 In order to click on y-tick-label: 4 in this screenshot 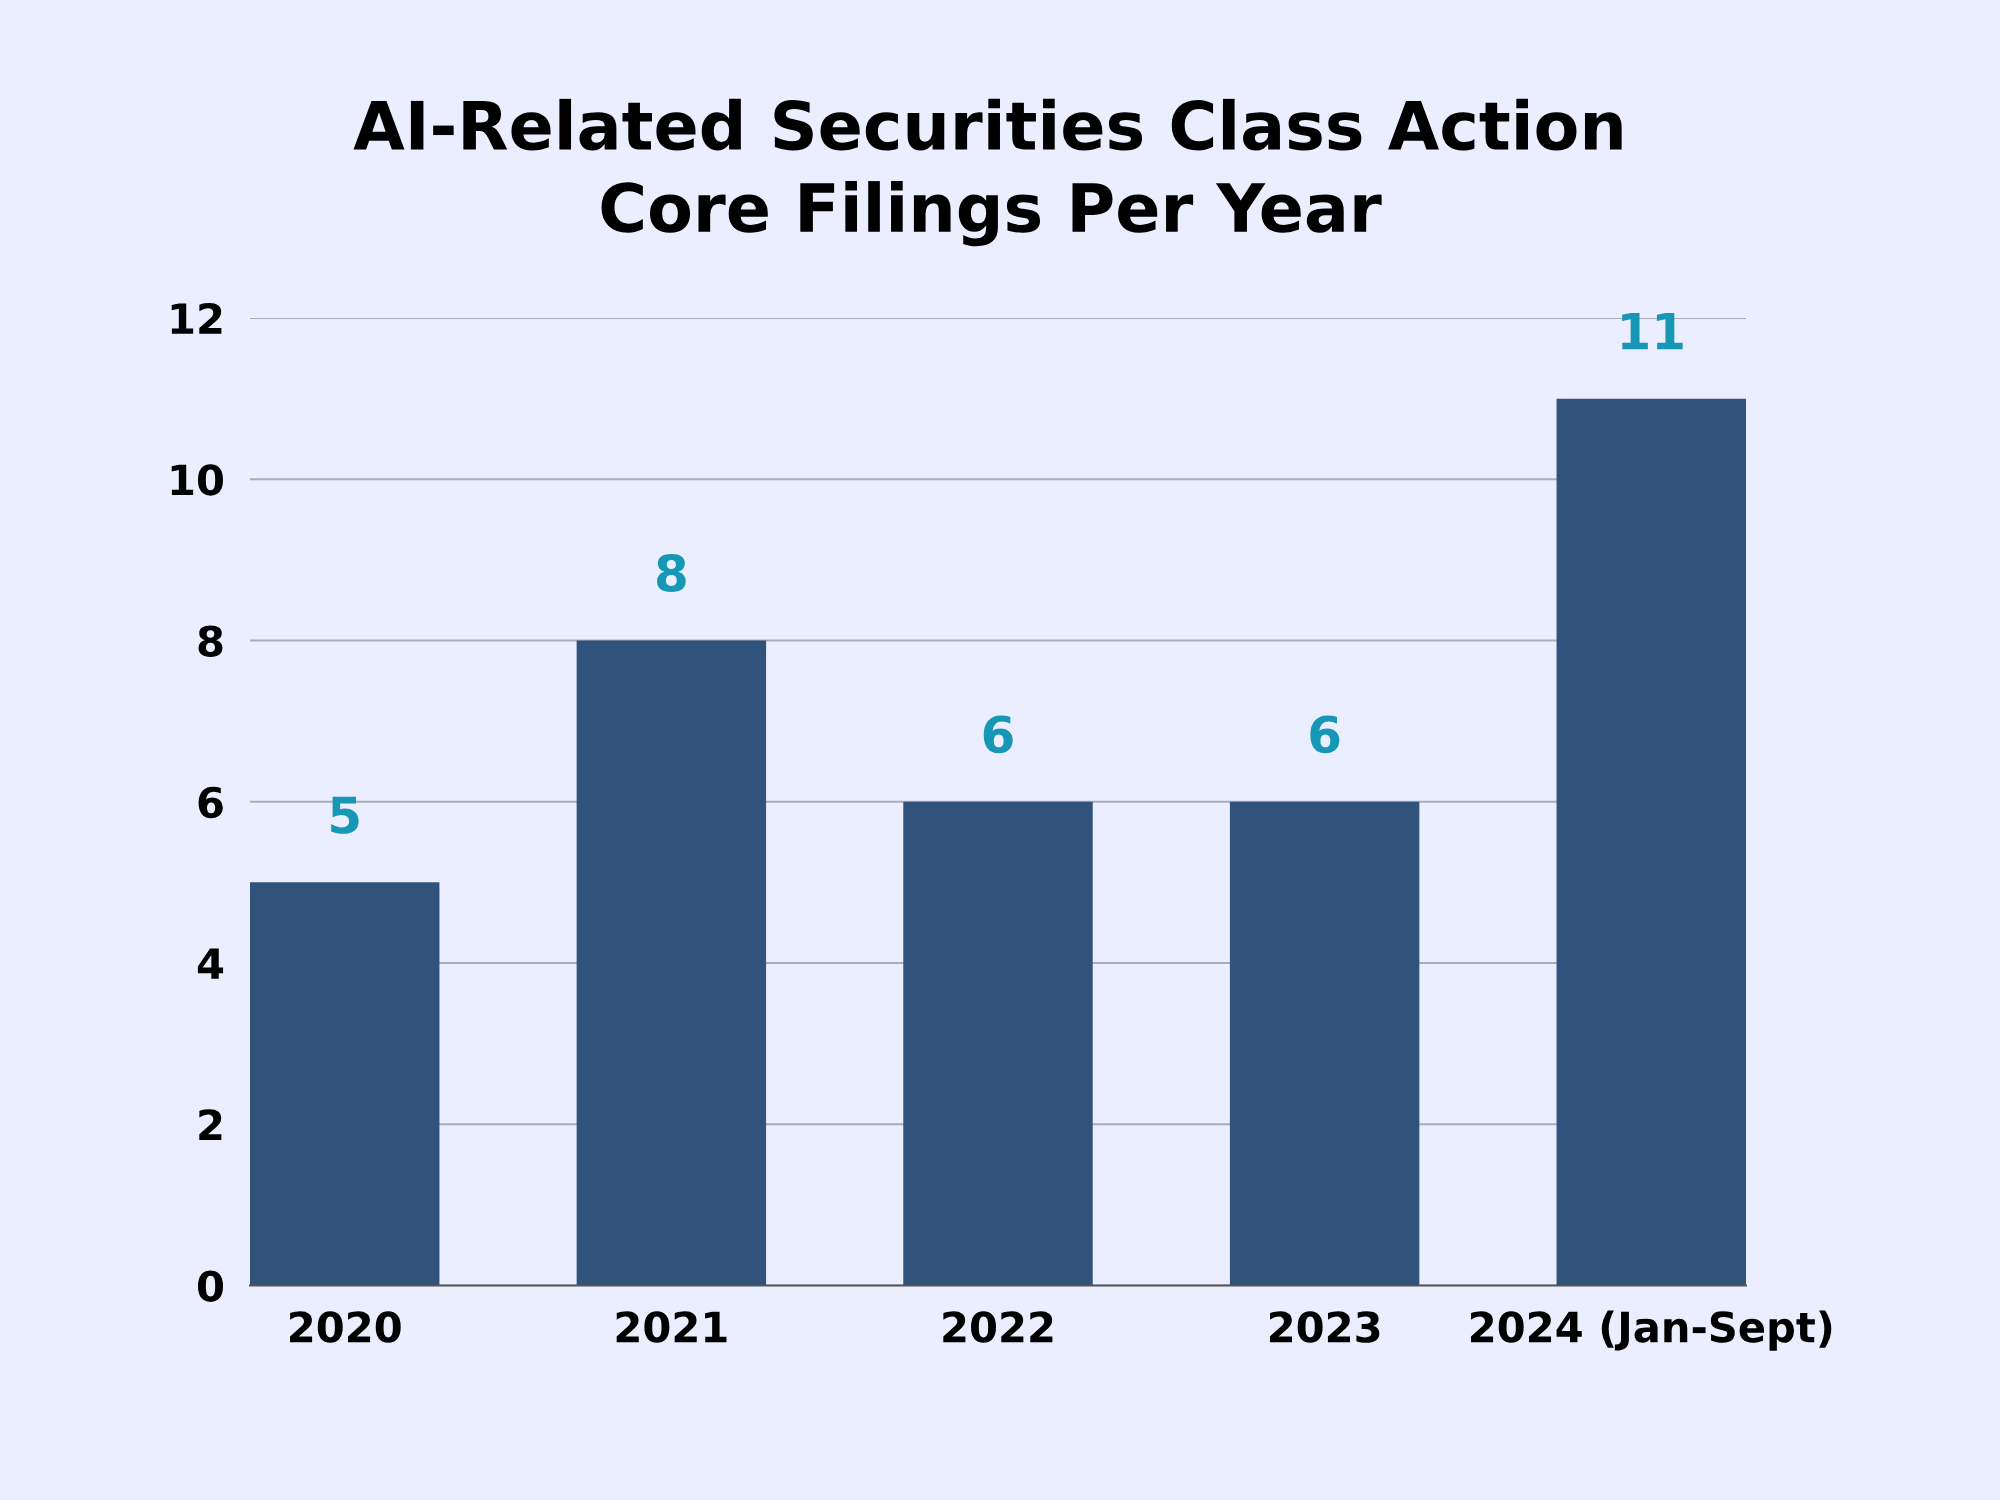, I will do `click(210, 963)`.